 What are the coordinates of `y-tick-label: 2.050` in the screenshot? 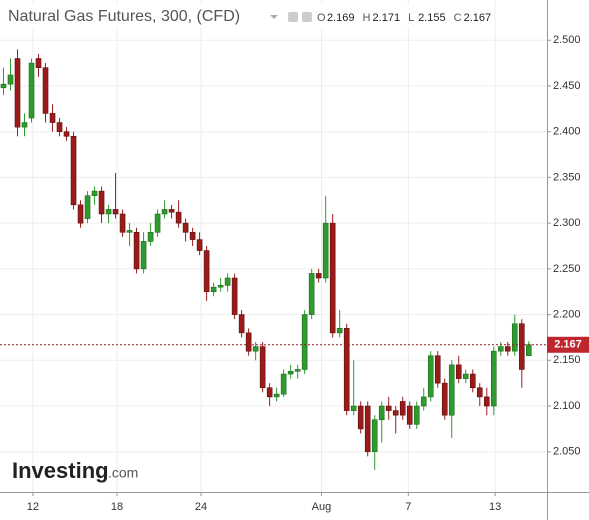 It's located at (567, 452).